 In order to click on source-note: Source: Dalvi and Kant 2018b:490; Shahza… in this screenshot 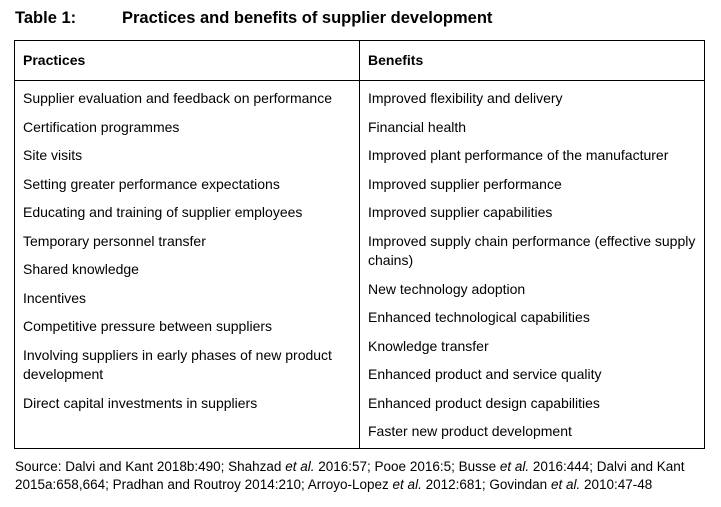, I will do `click(365, 476)`.